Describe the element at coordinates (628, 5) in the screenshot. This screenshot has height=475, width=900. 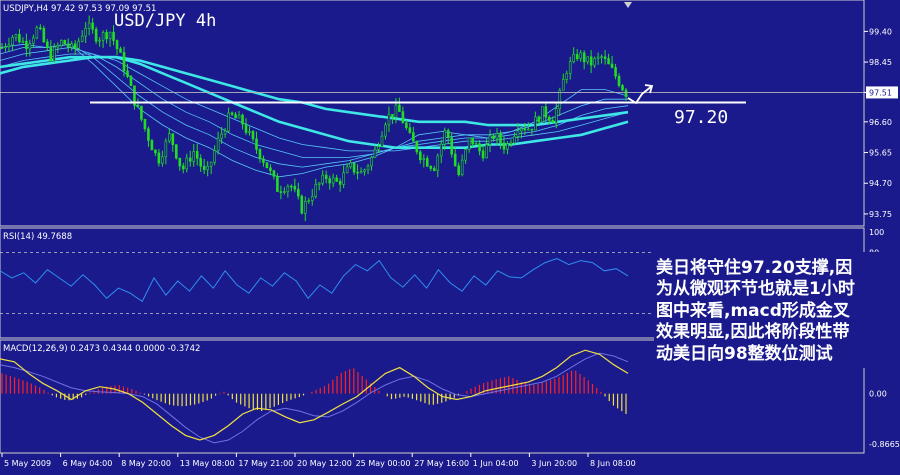
I see `scroll-marker-icon` at that location.